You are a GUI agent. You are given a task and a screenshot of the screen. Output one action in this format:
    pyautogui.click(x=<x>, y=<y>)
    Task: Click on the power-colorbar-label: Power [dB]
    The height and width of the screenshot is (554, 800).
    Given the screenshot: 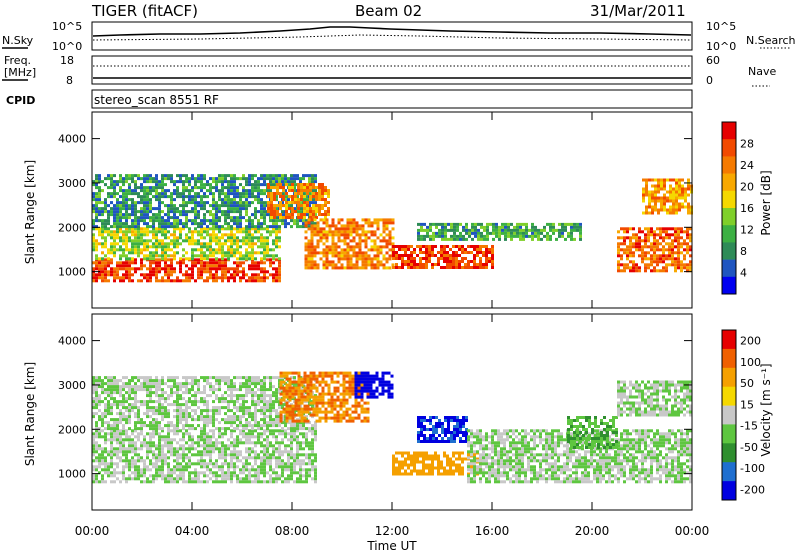 What is the action you would take?
    pyautogui.click(x=766, y=202)
    